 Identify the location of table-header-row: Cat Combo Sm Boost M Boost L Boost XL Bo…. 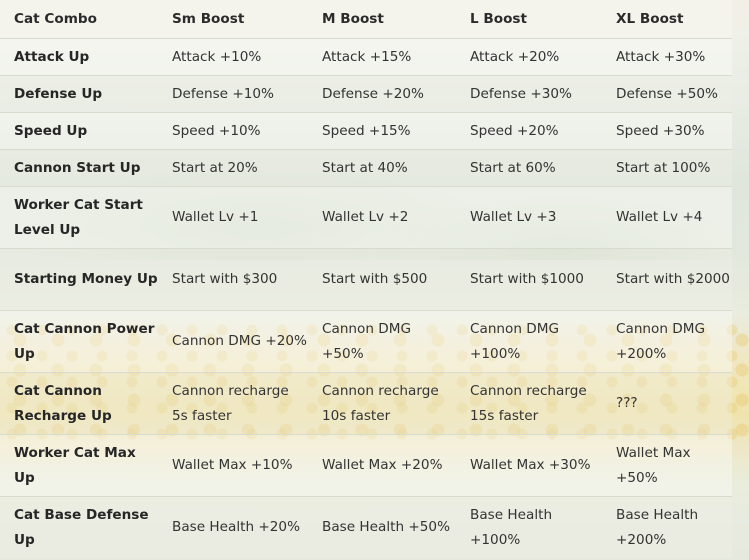
(366, 19).